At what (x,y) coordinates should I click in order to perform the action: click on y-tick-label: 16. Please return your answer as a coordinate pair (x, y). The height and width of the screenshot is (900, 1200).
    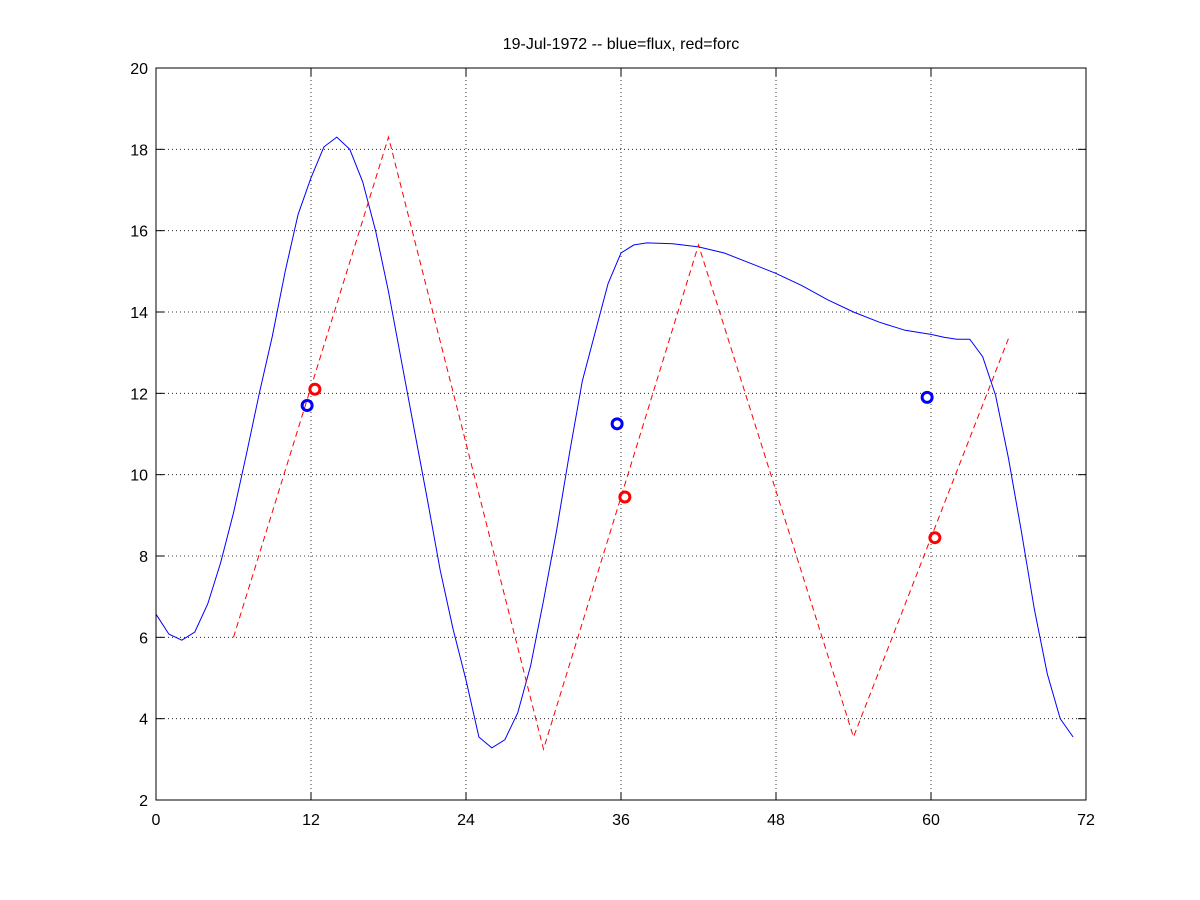
    Looking at the image, I should click on (139, 232).